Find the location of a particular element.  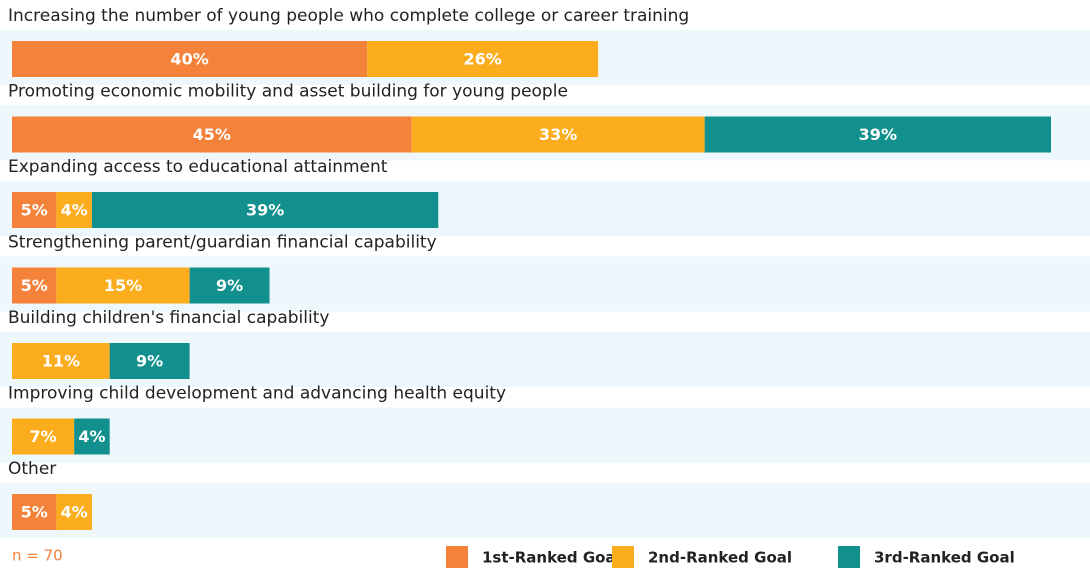

value-label: 45% is located at coordinates (212, 134).